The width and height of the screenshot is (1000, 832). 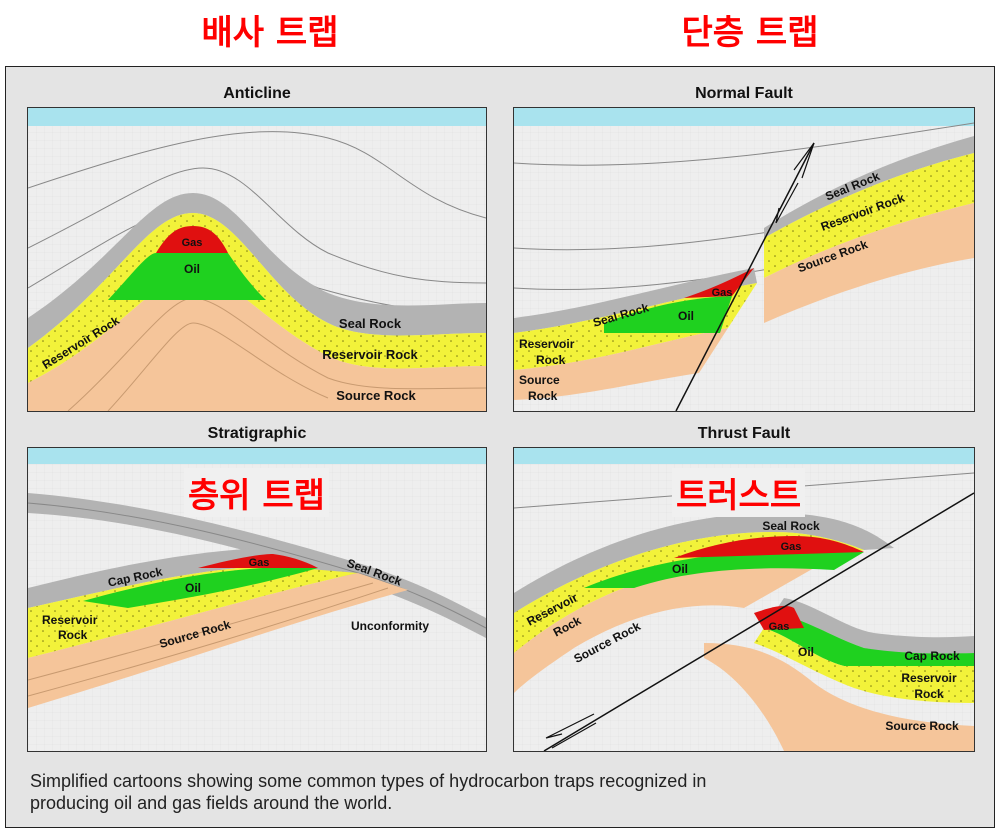 I want to click on fault-line, so click(x=745, y=276).